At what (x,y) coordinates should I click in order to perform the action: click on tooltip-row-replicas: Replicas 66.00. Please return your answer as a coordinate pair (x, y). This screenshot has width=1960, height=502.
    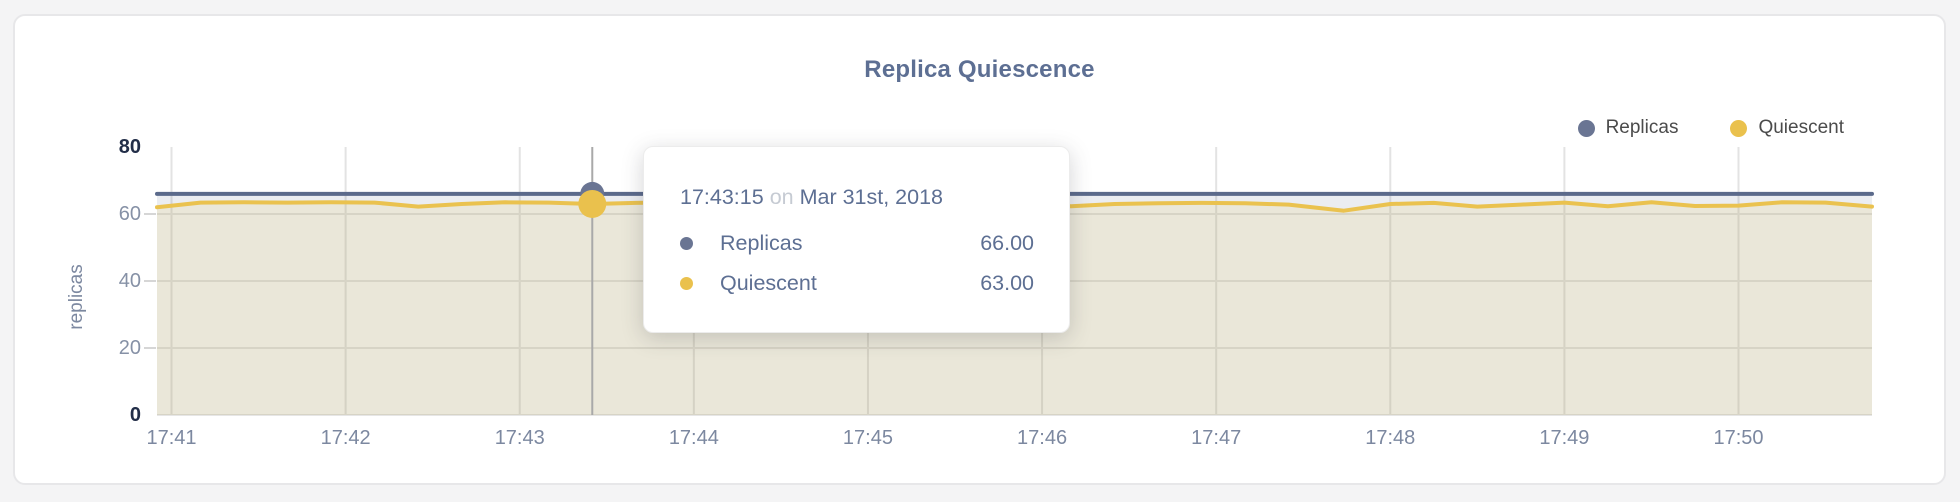
    Looking at the image, I should click on (857, 243).